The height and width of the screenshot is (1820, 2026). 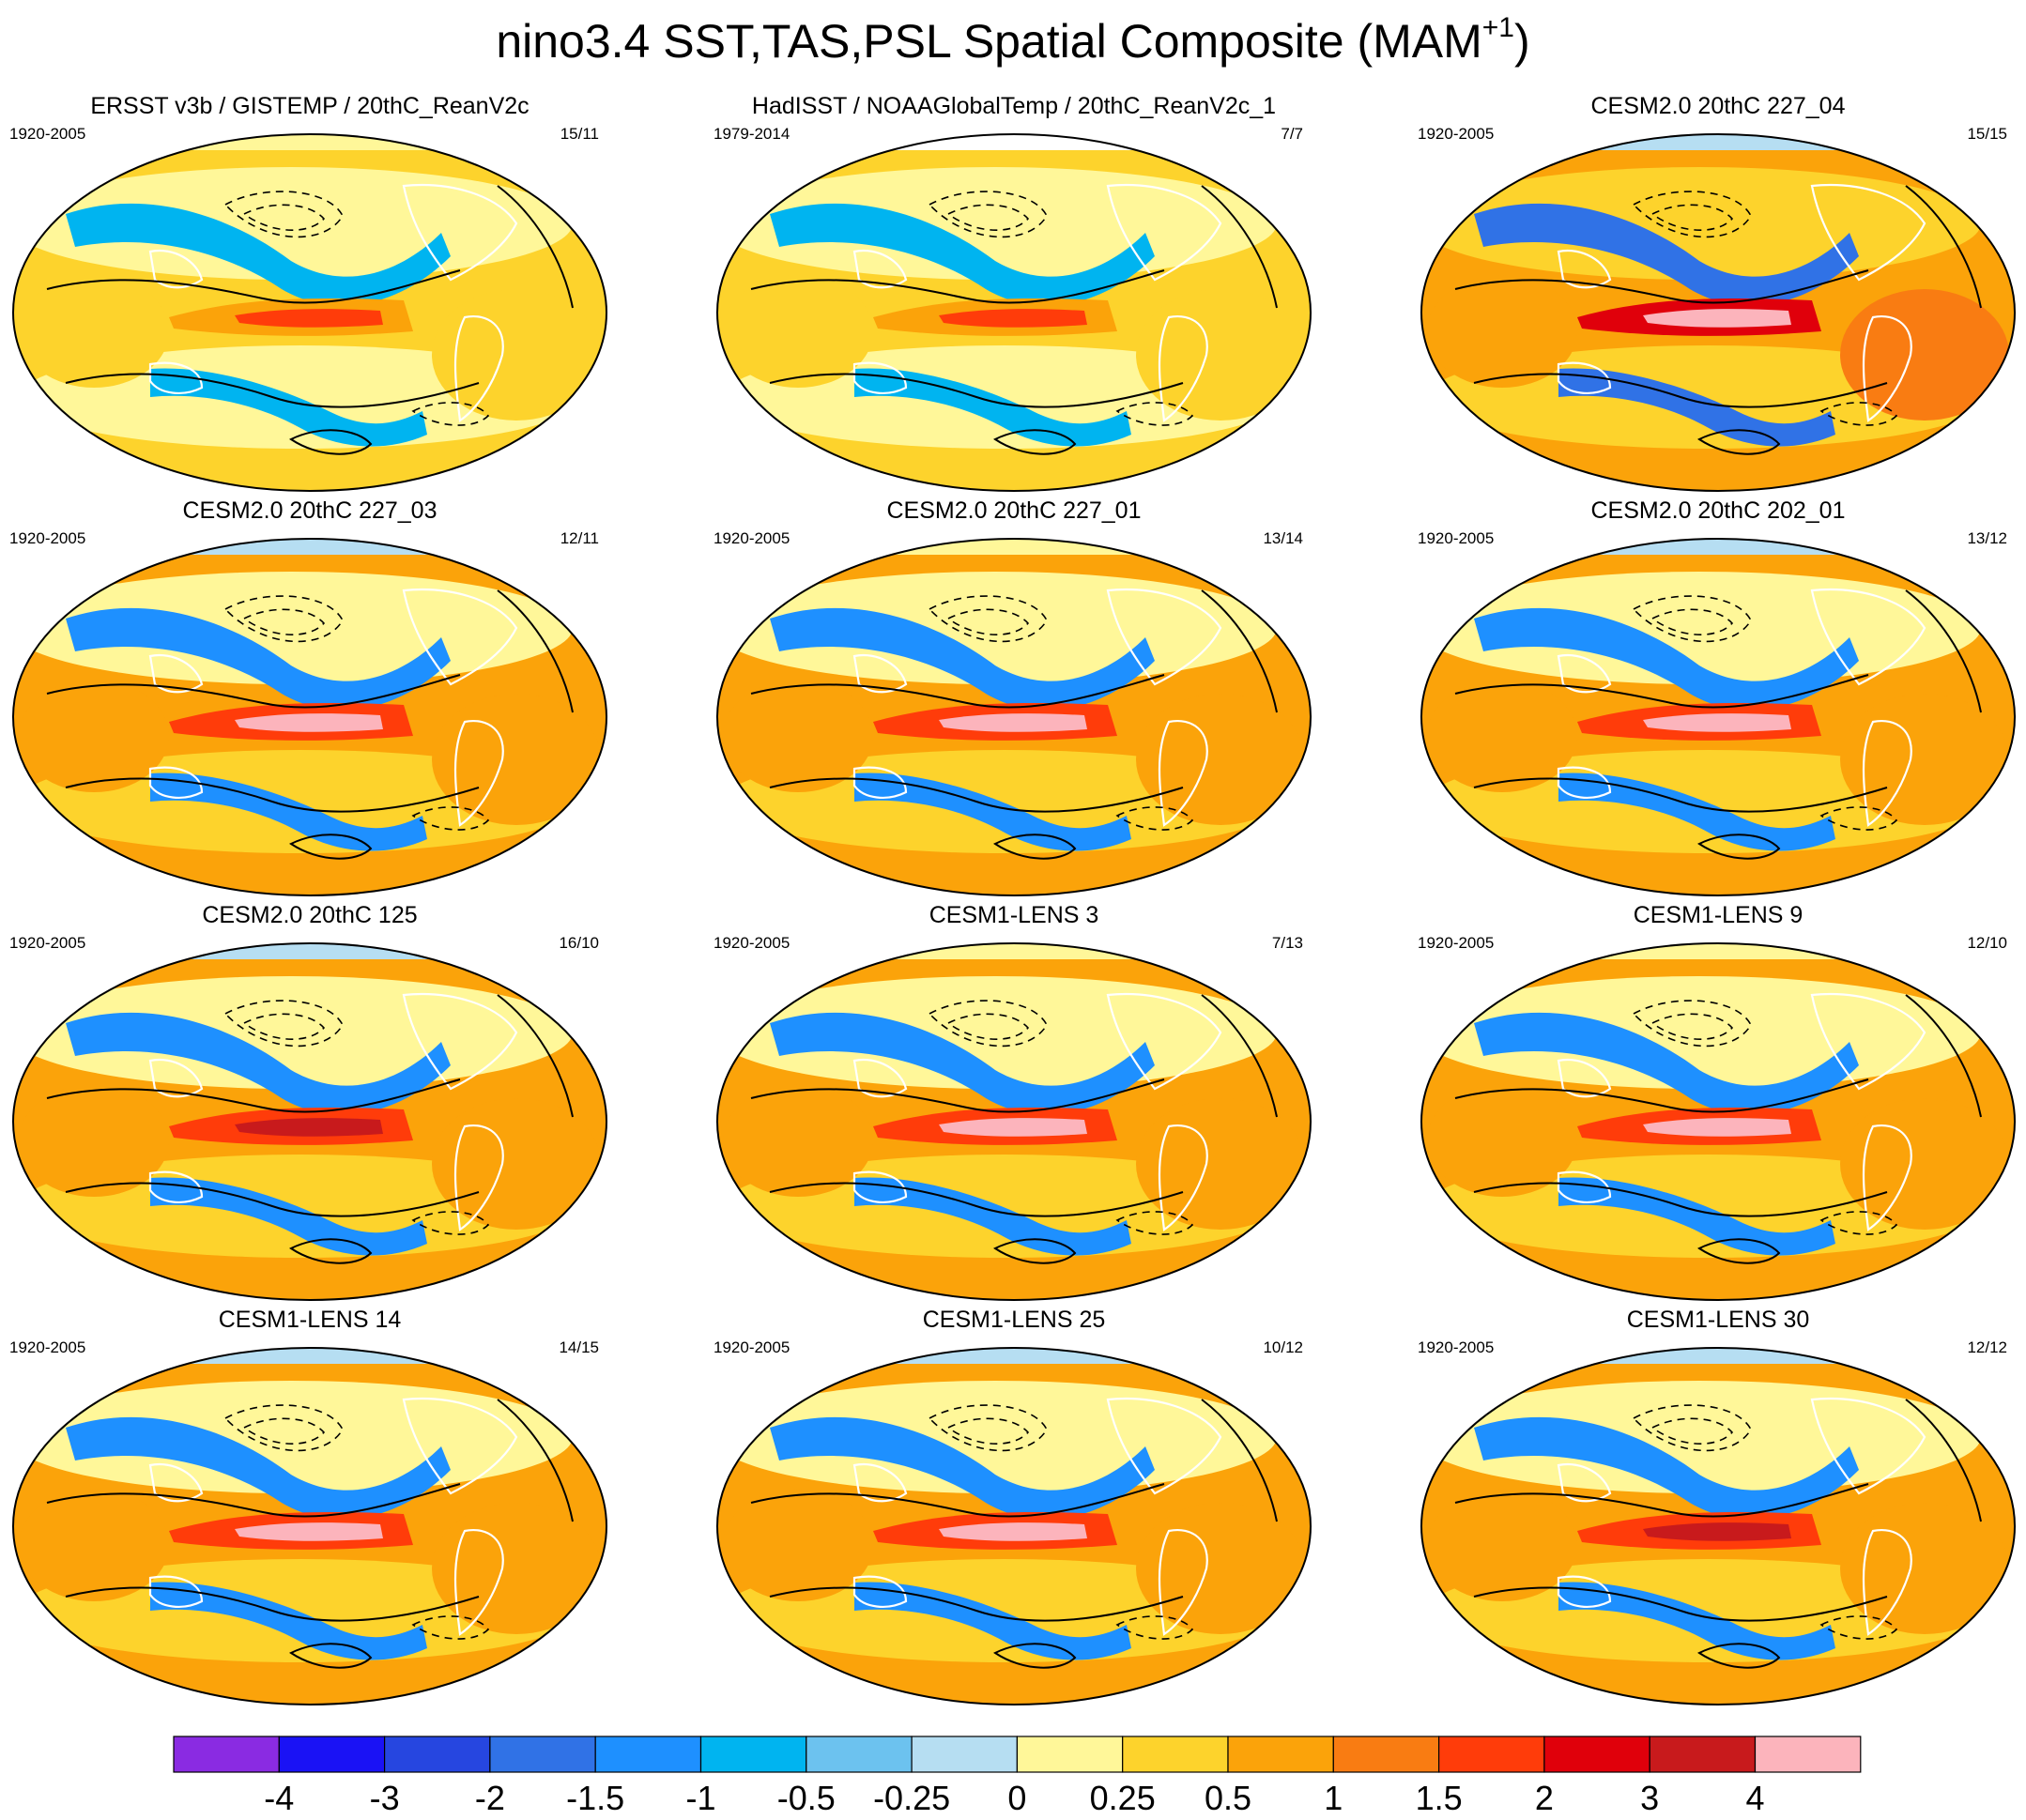 What do you see at coordinates (1287, 943) in the screenshot?
I see `panel-event-count: 7/13` at bounding box center [1287, 943].